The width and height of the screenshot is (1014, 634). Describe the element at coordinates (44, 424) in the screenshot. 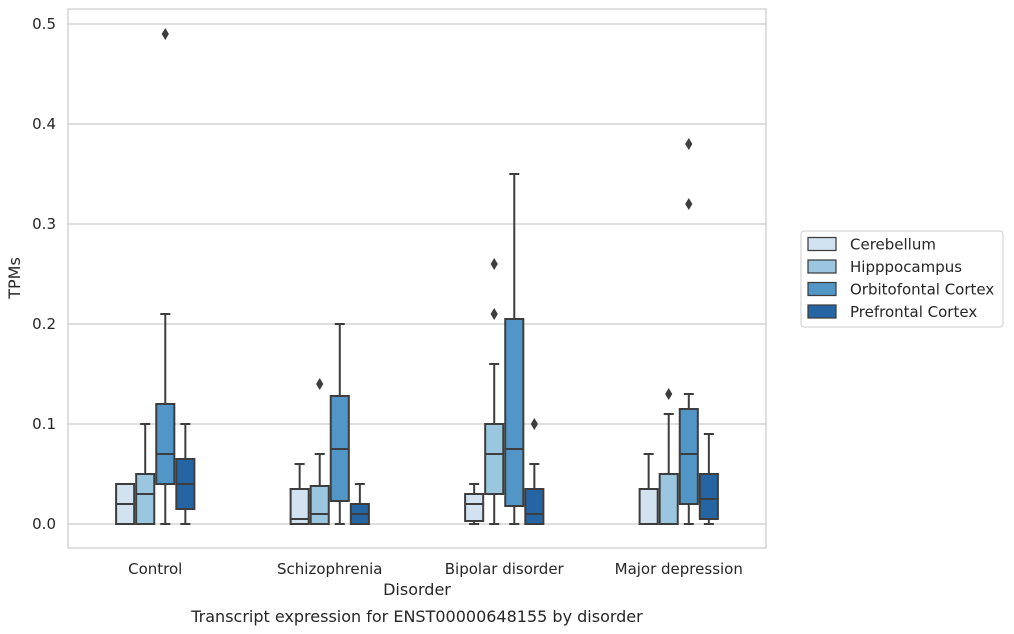

I see `y-tick-label: 0.1` at that location.